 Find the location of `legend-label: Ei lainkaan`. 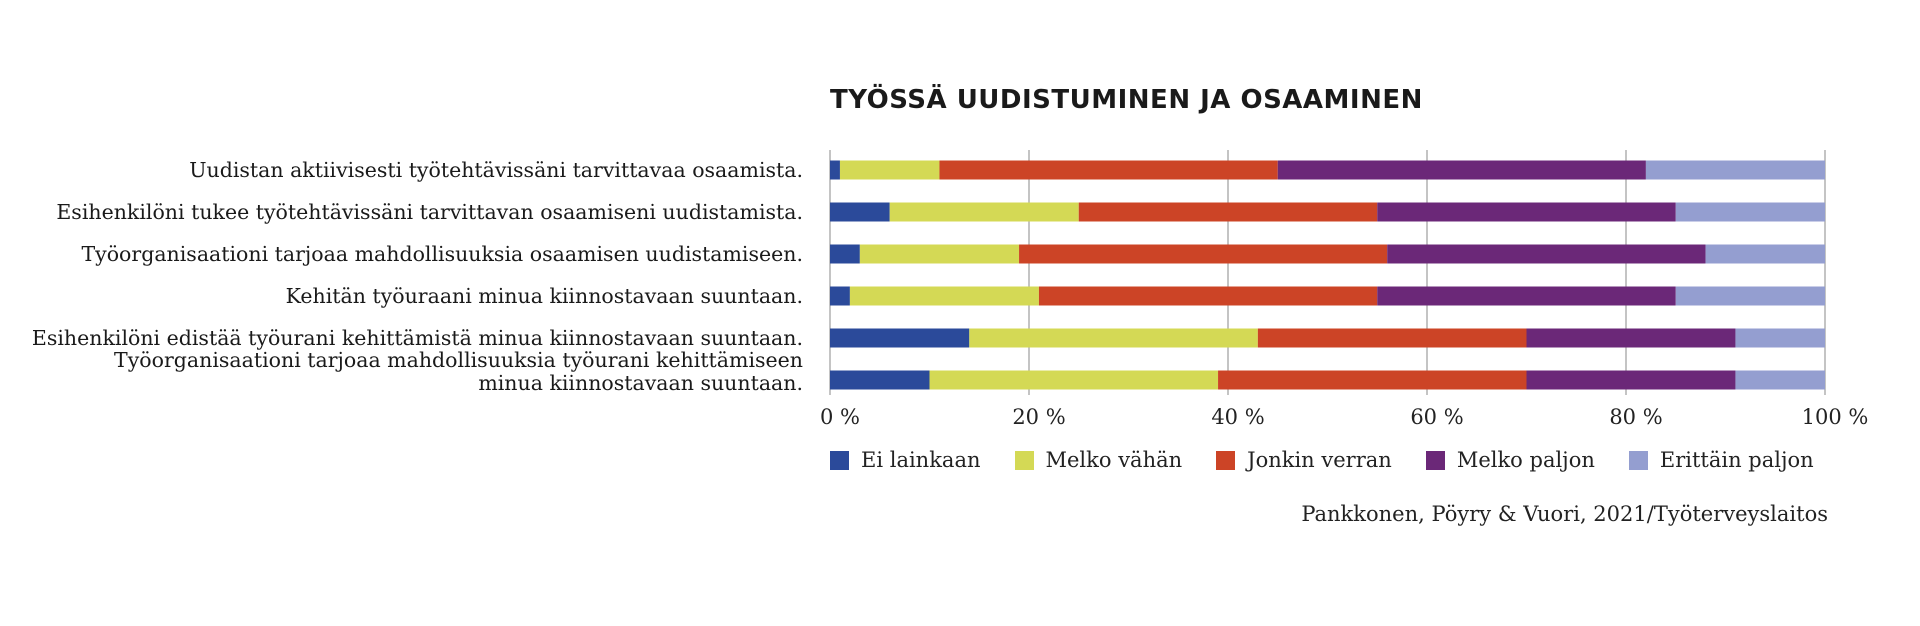

legend-label: Ei lainkaan is located at coordinates (921, 460).